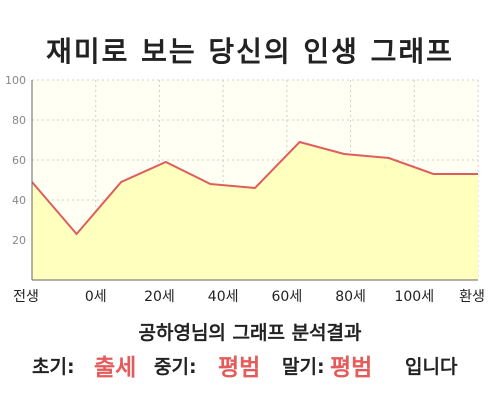 The image size is (500, 400). Describe the element at coordinates (223, 297) in the screenshot. I see `x-tick-label: 40세` at that location.